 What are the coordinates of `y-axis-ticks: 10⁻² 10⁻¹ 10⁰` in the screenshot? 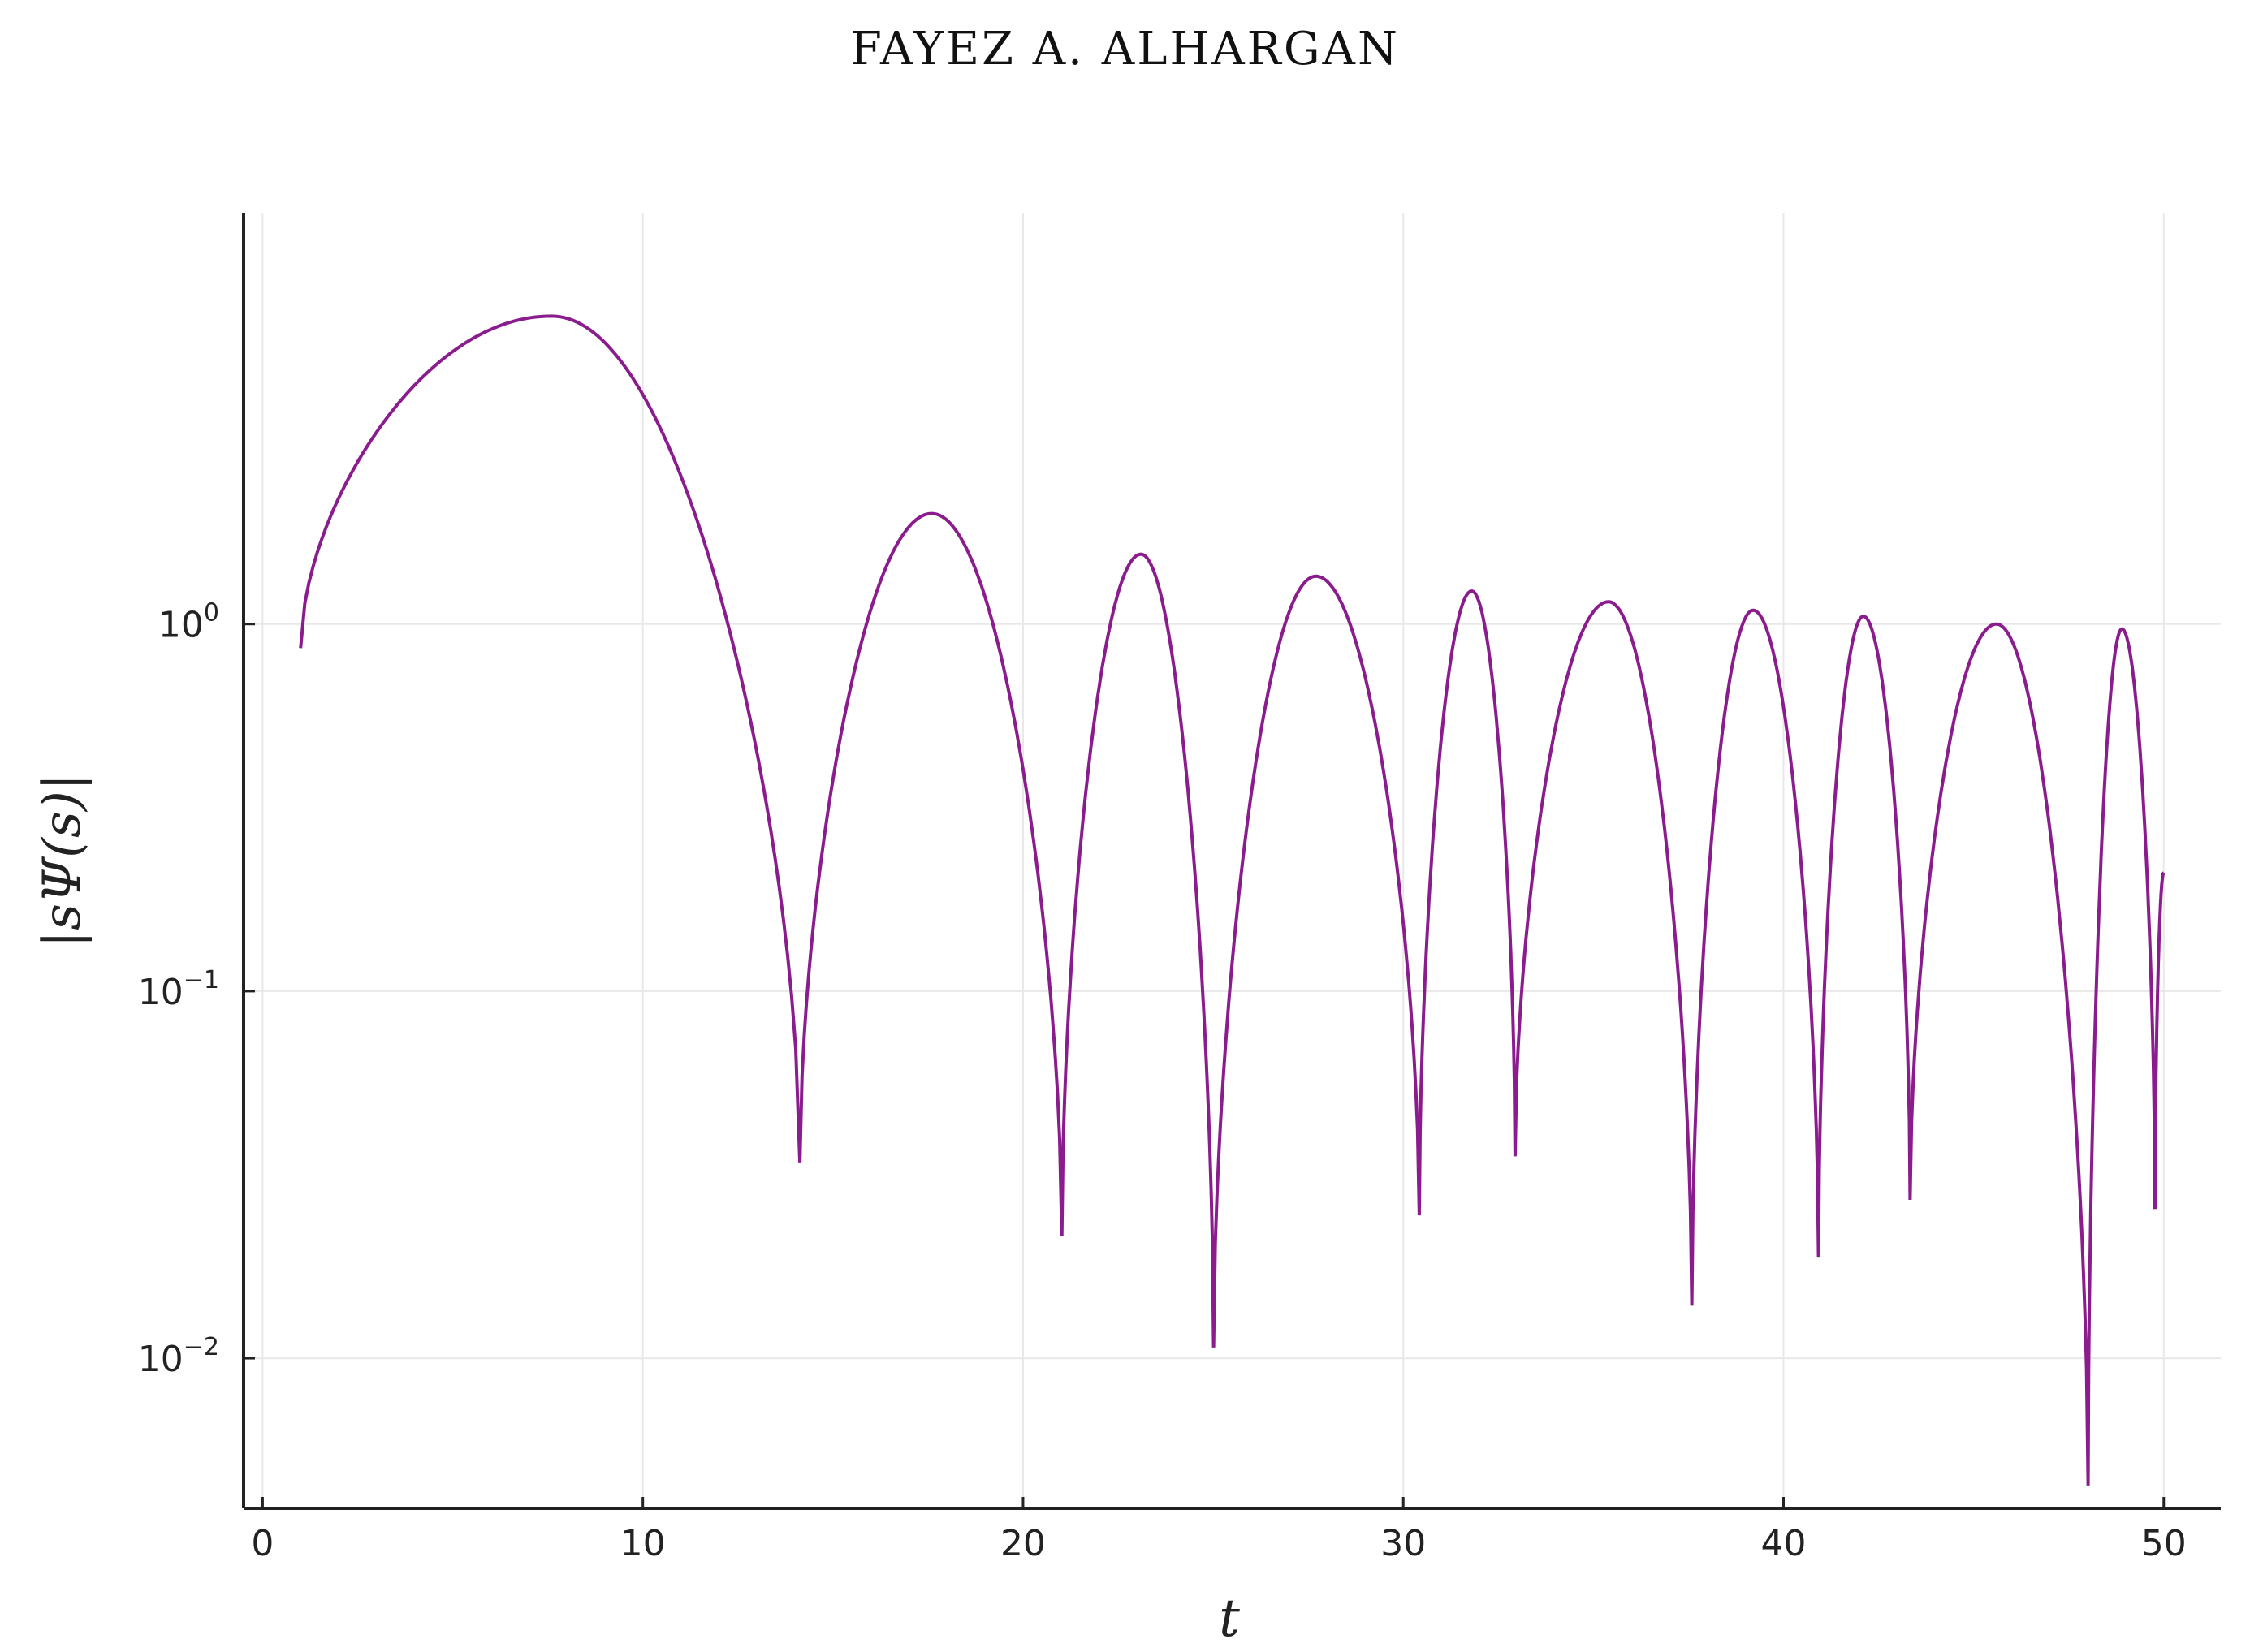 It's located at (196, 989).